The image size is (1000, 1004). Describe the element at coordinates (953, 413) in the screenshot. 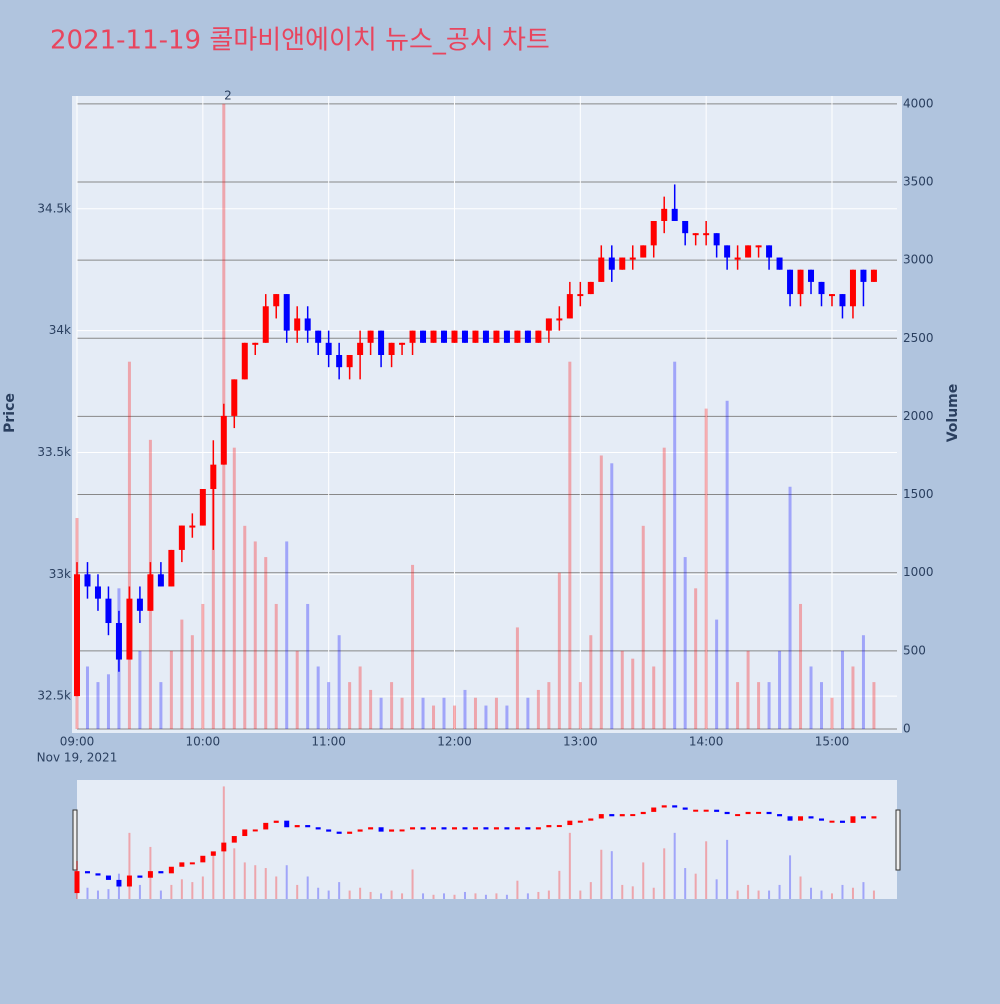

I see `y2-axis-label: Volume` at that location.